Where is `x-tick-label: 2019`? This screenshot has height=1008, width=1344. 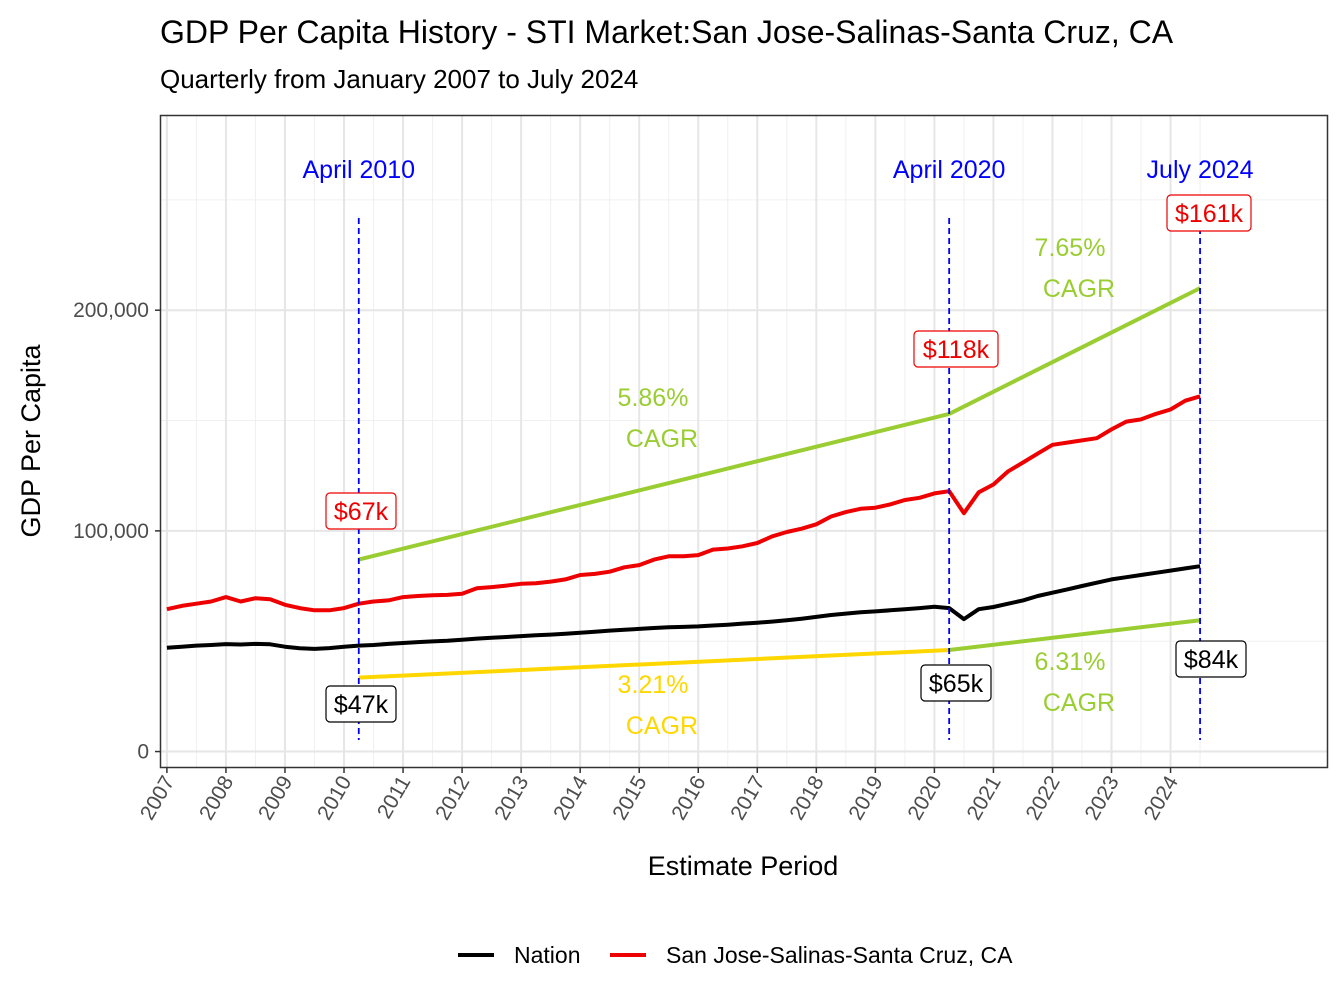
x-tick-label: 2019 is located at coordinates (865, 798).